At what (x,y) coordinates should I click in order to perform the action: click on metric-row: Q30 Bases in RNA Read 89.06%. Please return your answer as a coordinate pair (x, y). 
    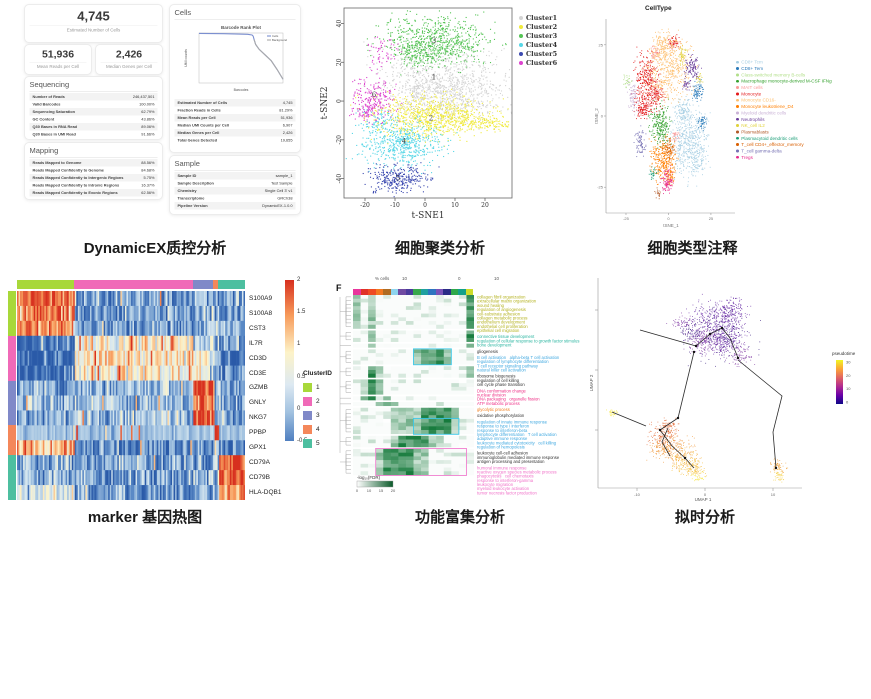
    Looking at the image, I should click on (93, 127).